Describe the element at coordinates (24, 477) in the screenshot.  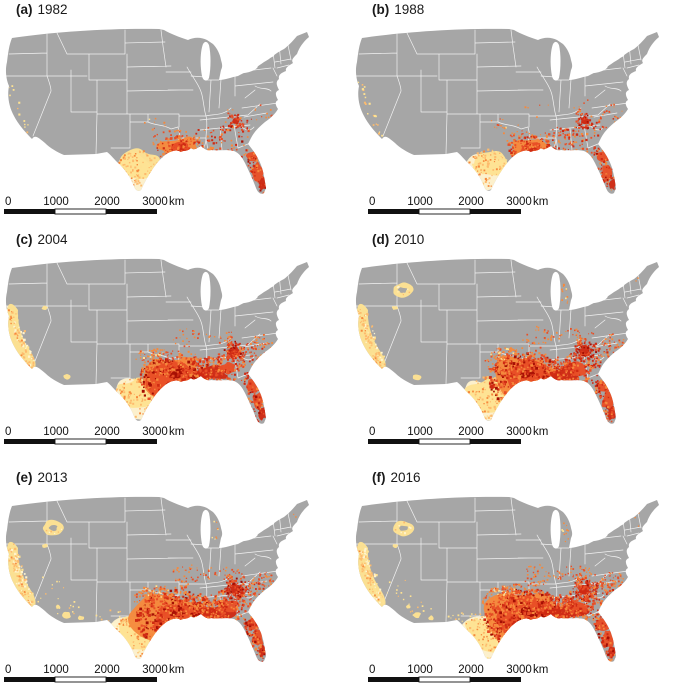
I see `panel-tag: (e)` at that location.